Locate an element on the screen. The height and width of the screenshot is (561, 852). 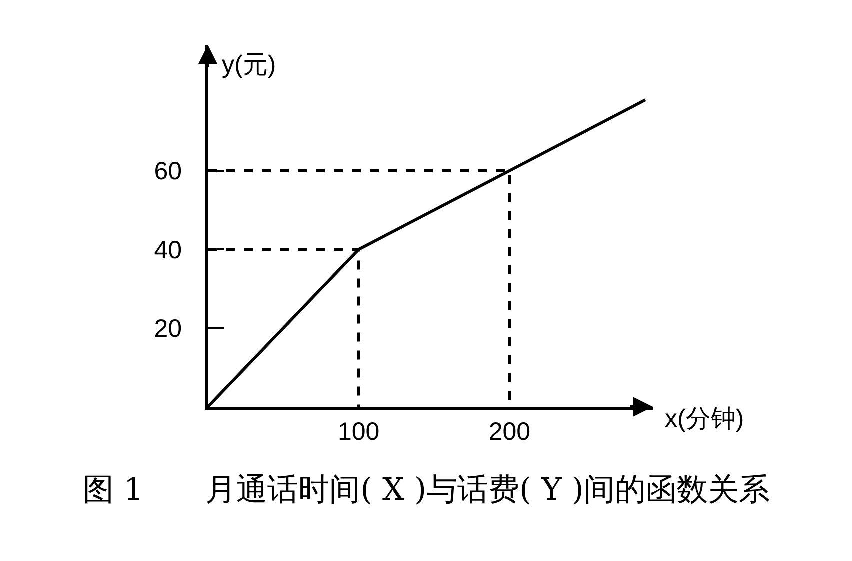
x-tick-label: 200 is located at coordinates (509, 432).